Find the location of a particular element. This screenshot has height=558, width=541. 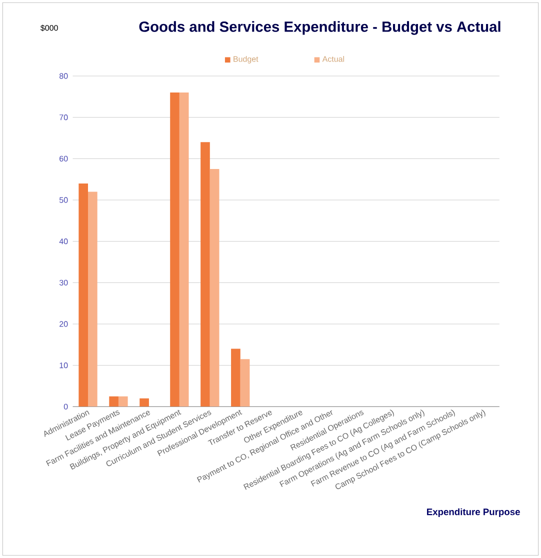

y-tick-label: 20 is located at coordinates (64, 324).